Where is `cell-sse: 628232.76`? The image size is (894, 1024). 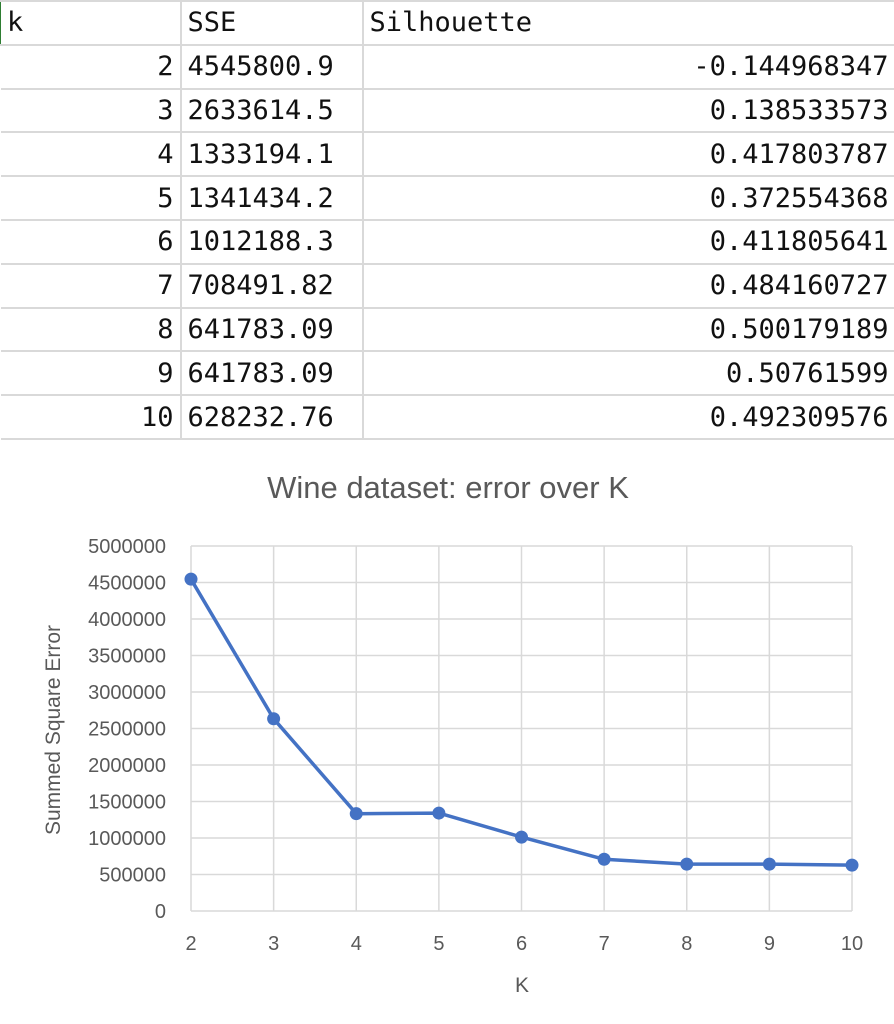
cell-sse: 628232.76 is located at coordinates (272, 417).